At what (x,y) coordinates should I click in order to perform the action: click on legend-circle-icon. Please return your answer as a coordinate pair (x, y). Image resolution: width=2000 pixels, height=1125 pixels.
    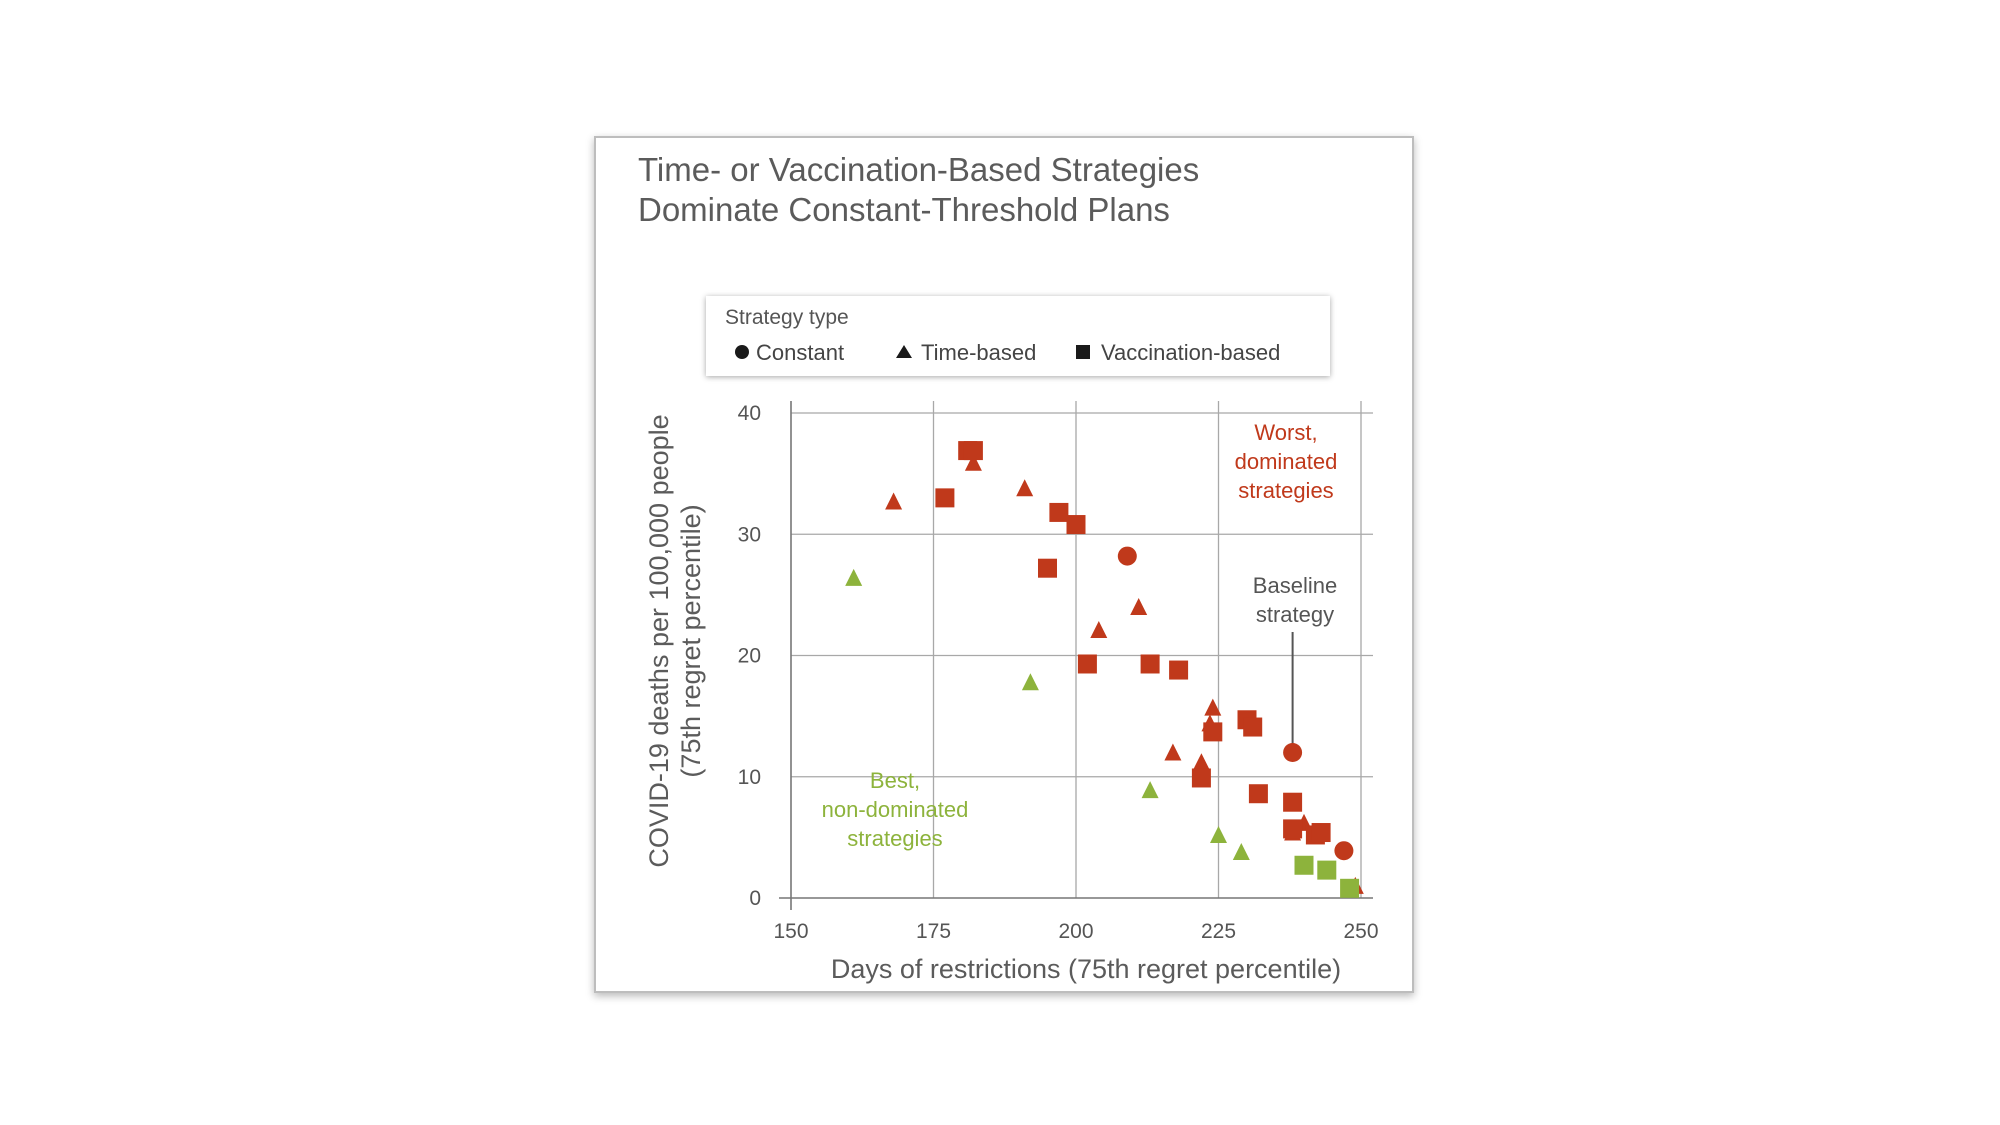
    Looking at the image, I should click on (742, 352).